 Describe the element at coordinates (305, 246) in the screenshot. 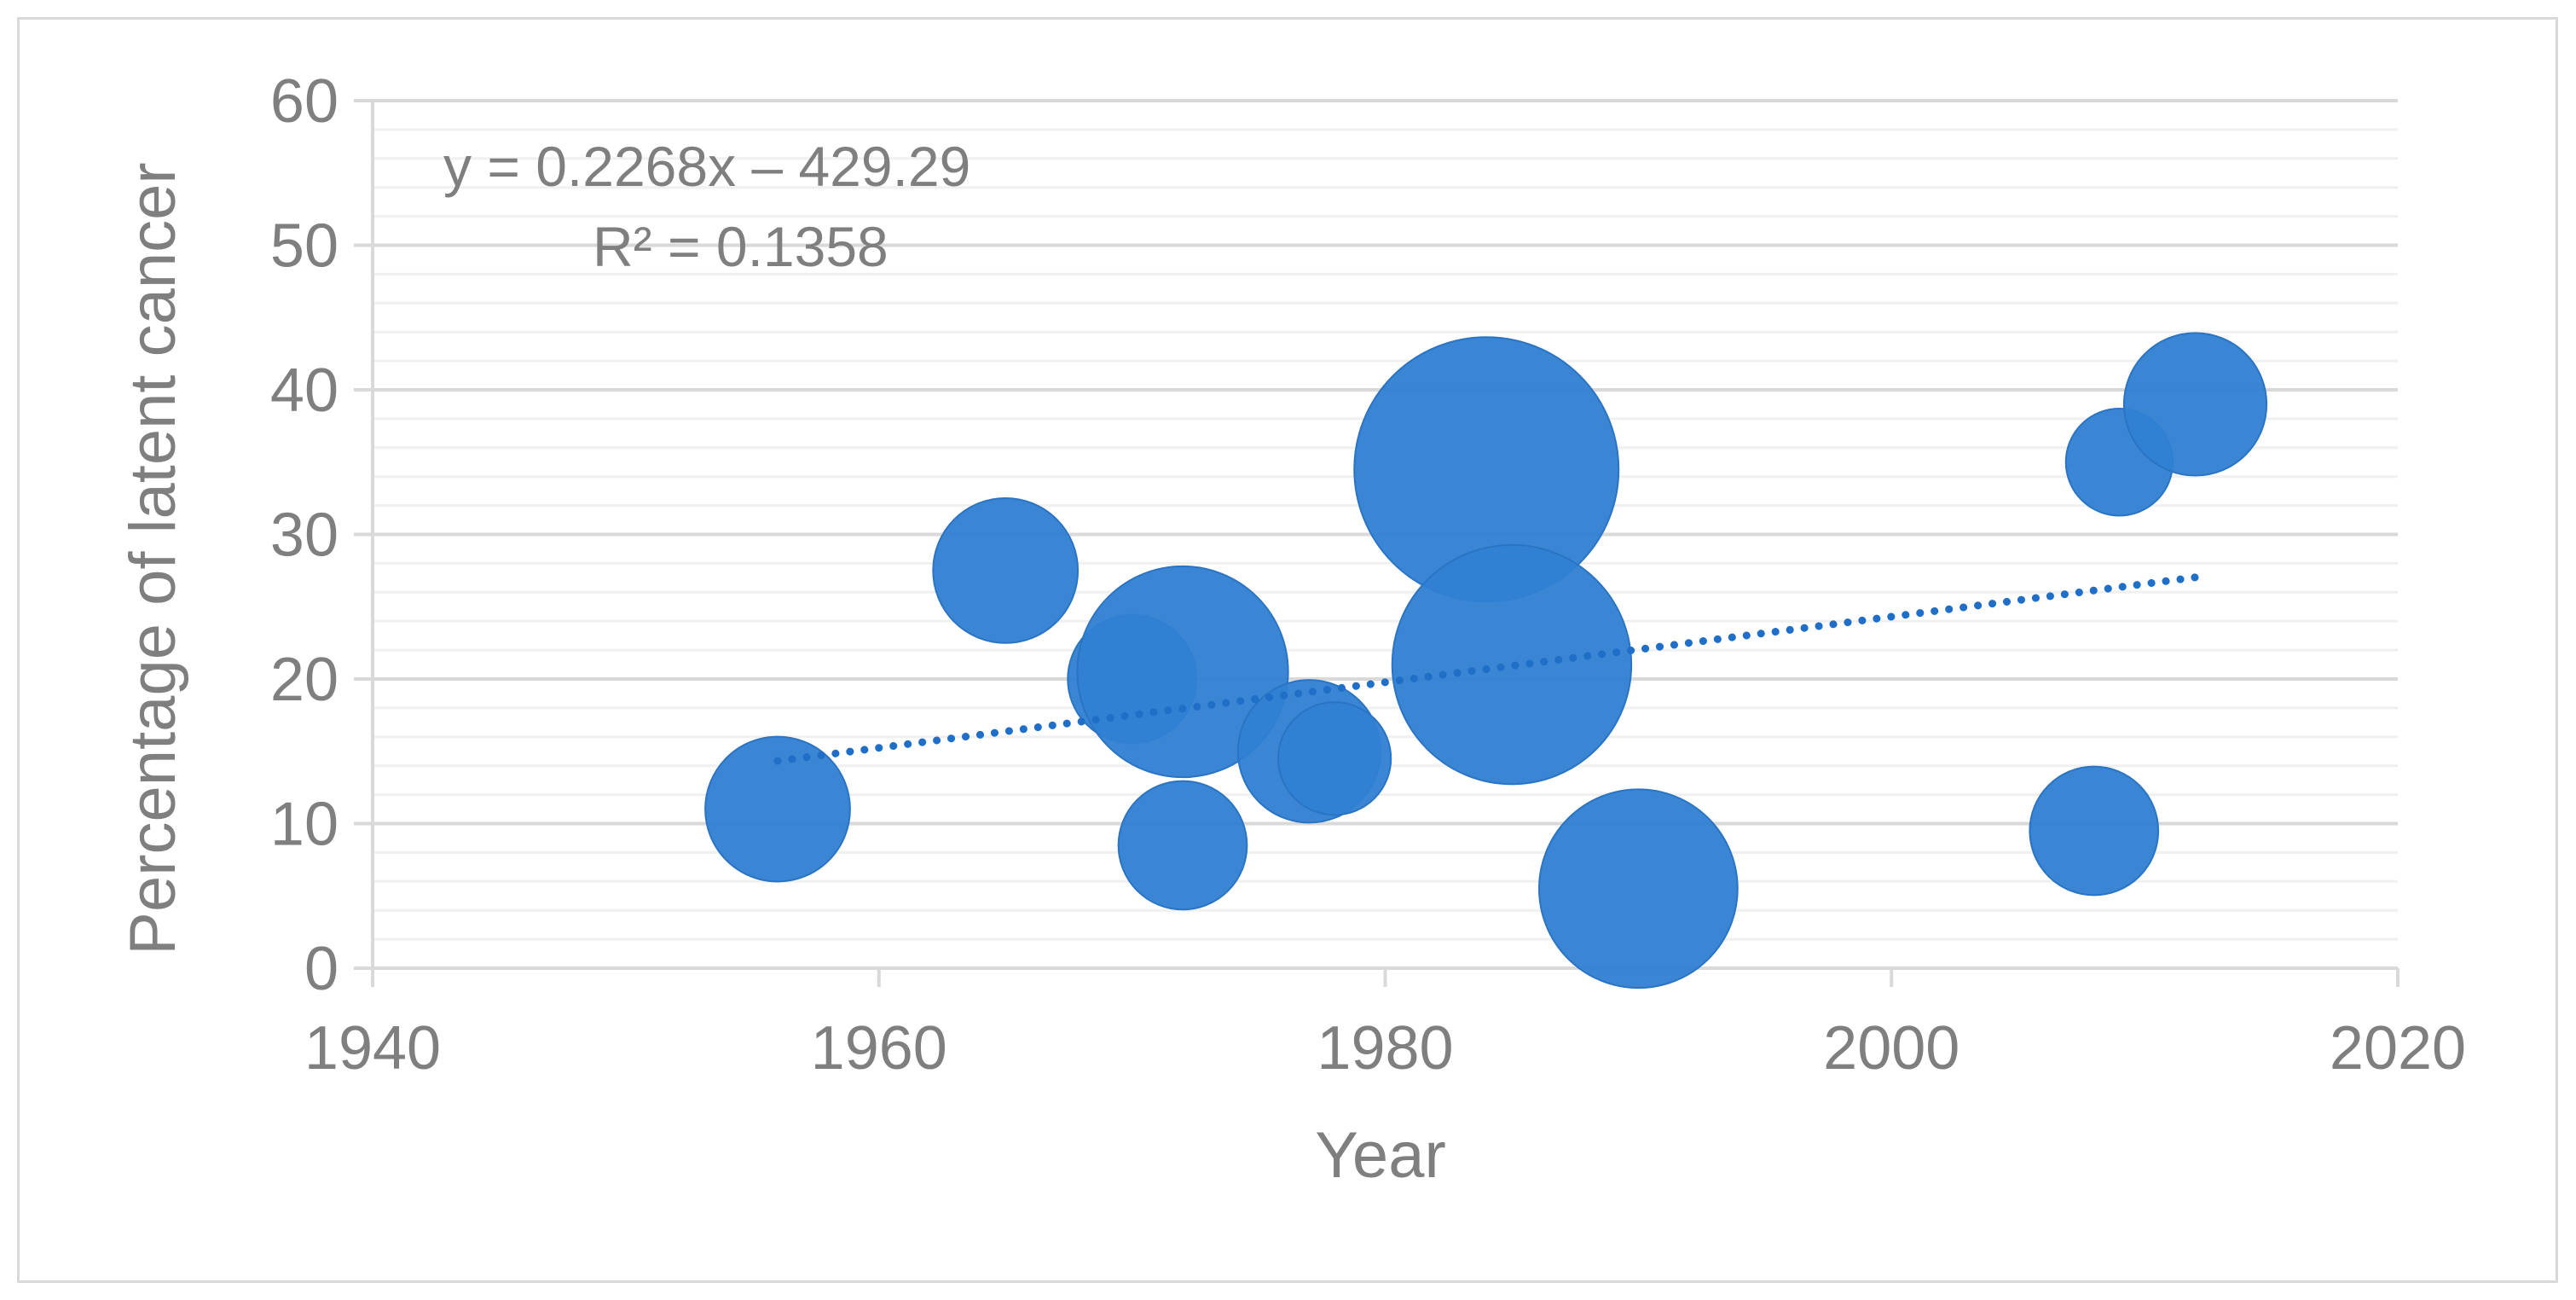

I see `y-tick-label: 50` at that location.